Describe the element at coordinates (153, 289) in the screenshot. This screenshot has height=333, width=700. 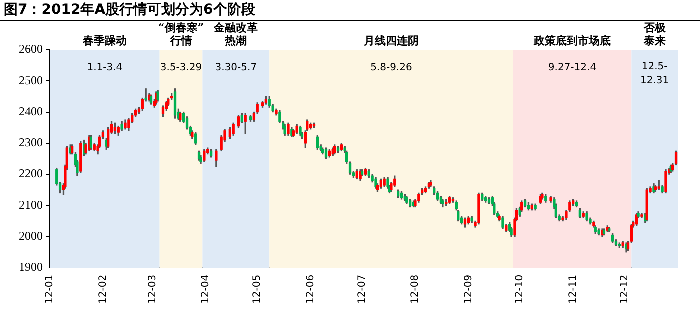
I see `x-tick-label: 12-03` at that location.